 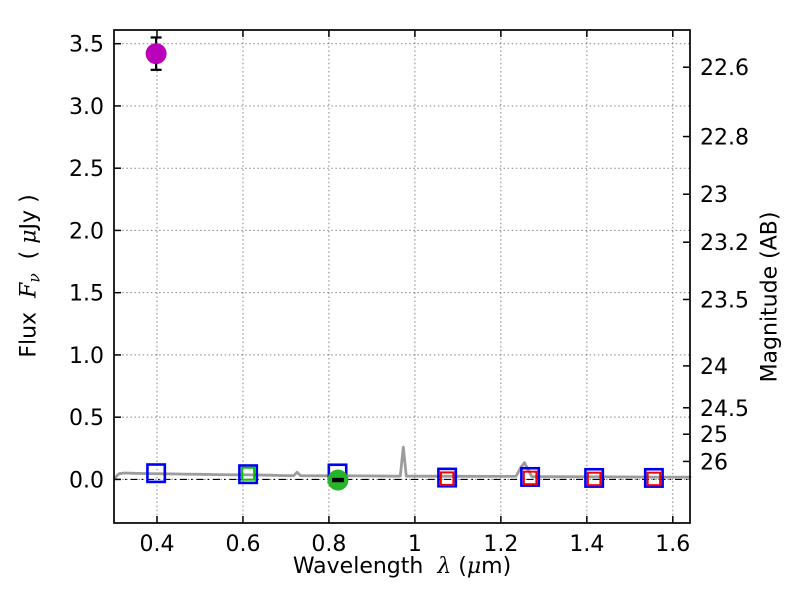 I want to click on x-tick-label: 1.6, so click(x=672, y=544).